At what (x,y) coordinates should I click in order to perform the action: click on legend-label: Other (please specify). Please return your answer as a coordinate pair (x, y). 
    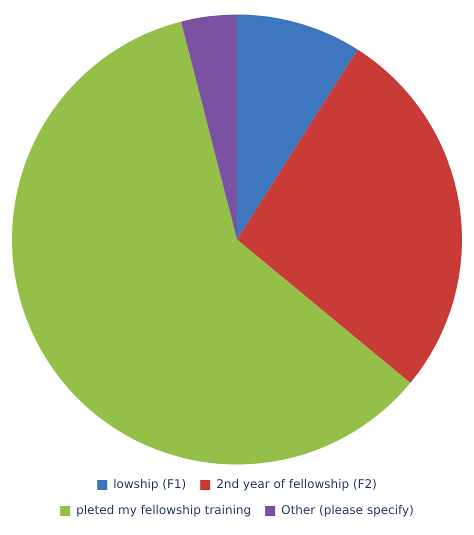
    Looking at the image, I should click on (347, 510).